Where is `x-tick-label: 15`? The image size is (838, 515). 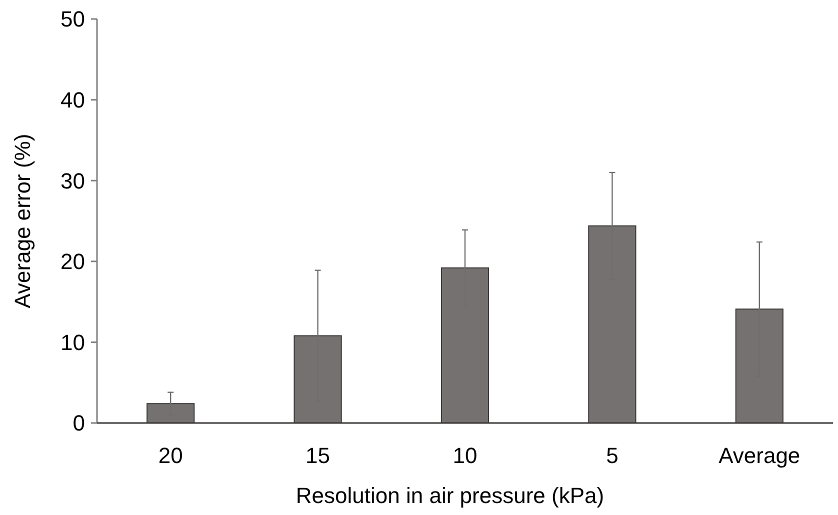
x-tick-label: 15 is located at coordinates (318, 455).